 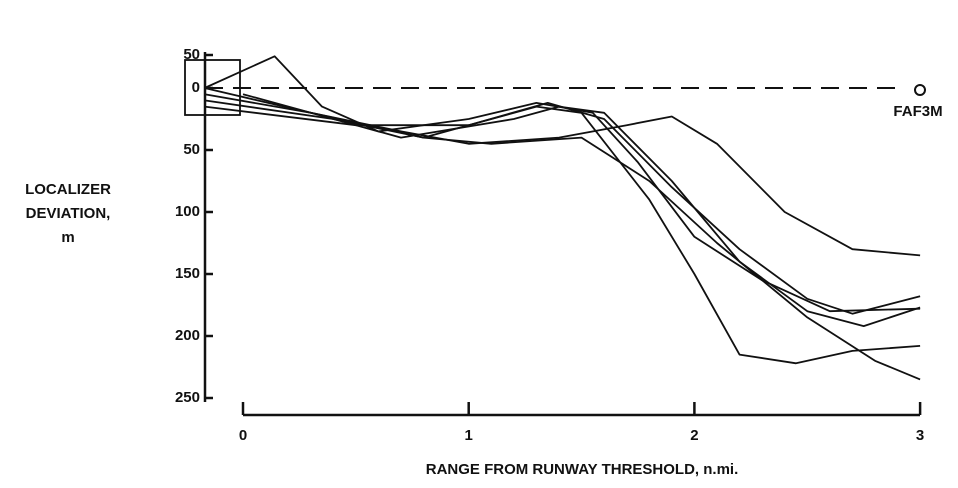 What do you see at coordinates (917, 111) in the screenshot?
I see `annotation: FAF3M` at bounding box center [917, 111].